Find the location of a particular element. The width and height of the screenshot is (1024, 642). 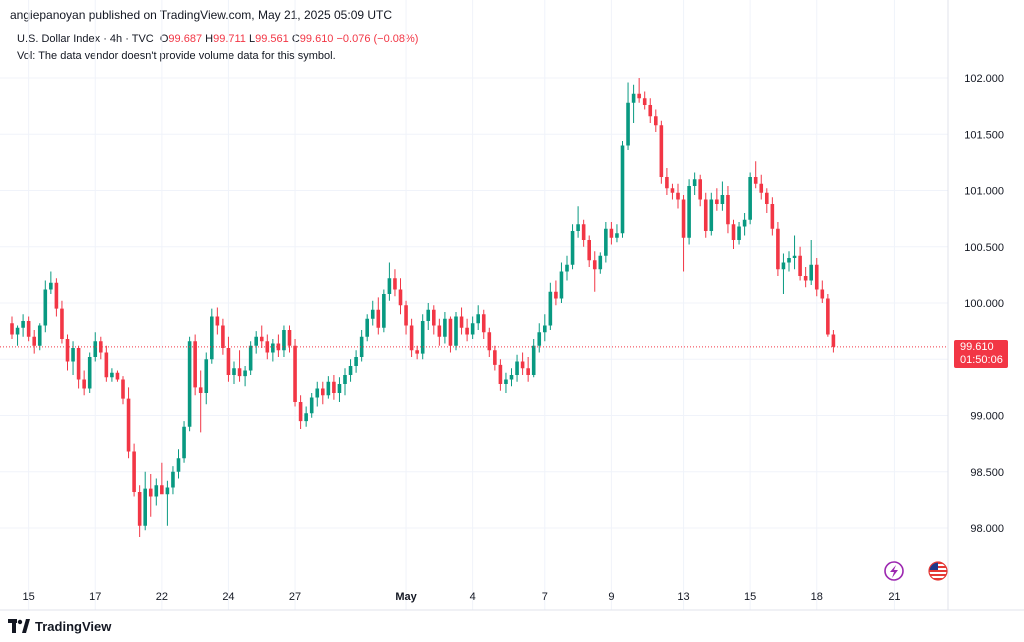

last-price-tag: 99.610 01:50:06 is located at coordinates (981, 354).